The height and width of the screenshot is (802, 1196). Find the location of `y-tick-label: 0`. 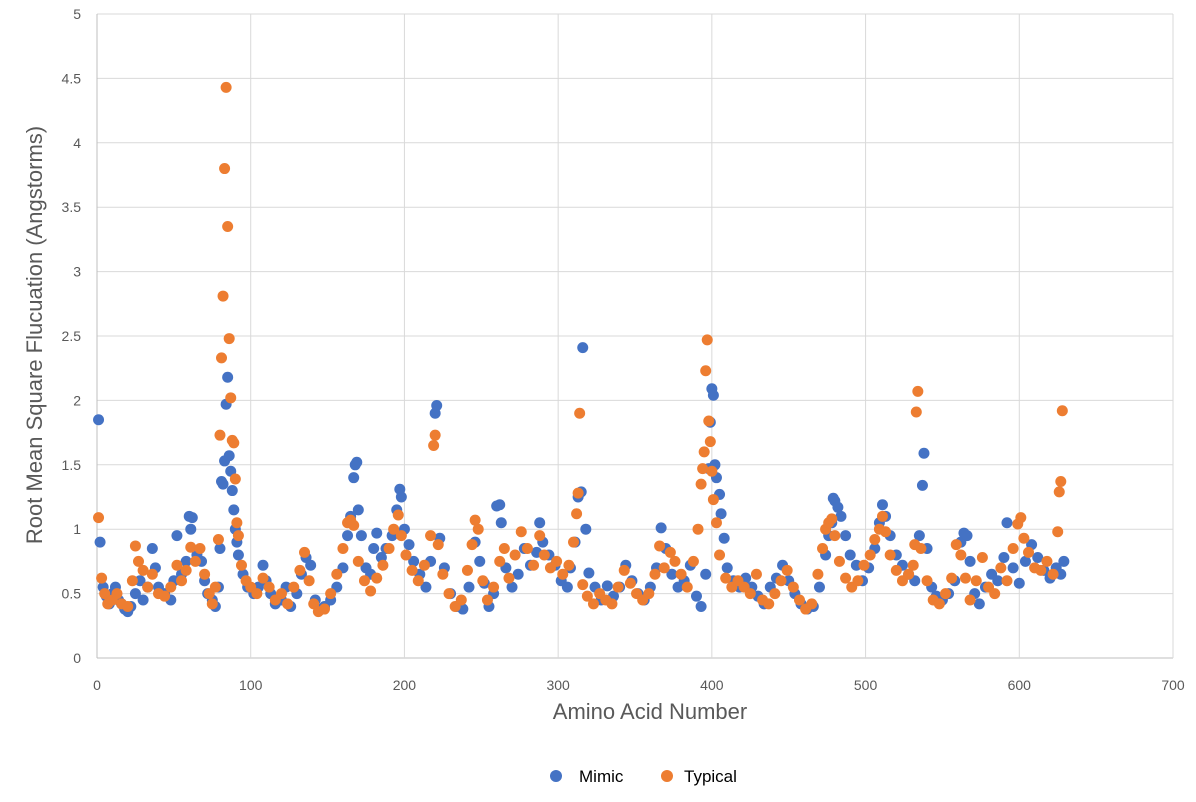

y-tick-label: 0 is located at coordinates (77, 658).